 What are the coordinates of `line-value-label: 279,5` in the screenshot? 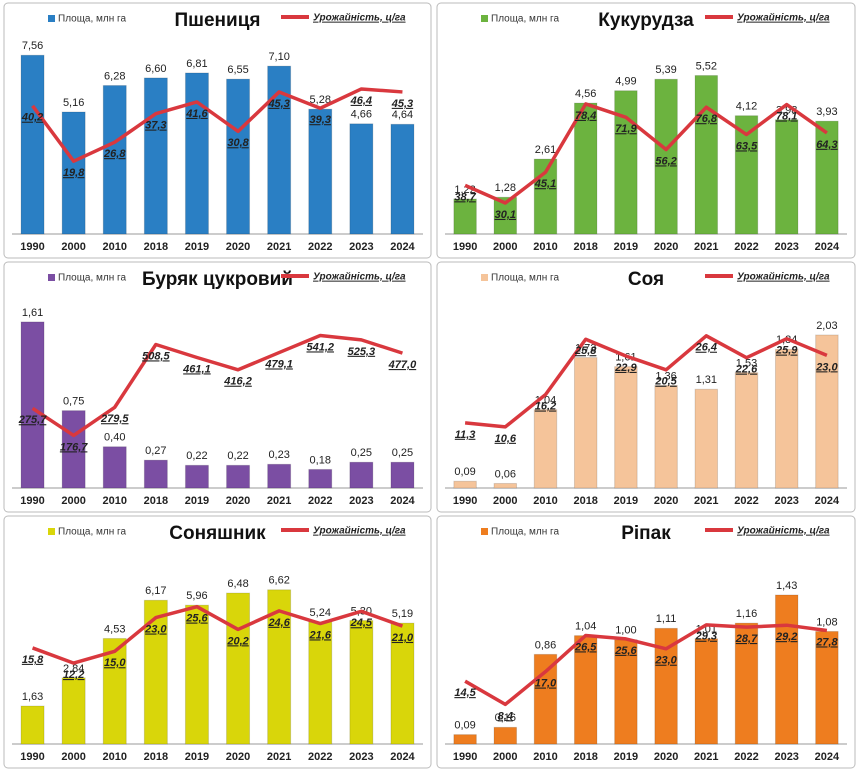 It's located at (114, 419).